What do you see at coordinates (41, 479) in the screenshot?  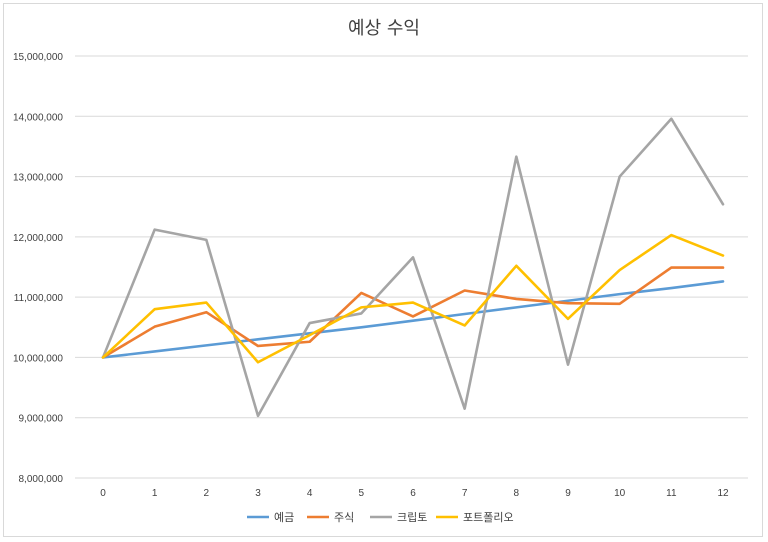 I see `y-tick-label: 8,000,000` at bounding box center [41, 479].